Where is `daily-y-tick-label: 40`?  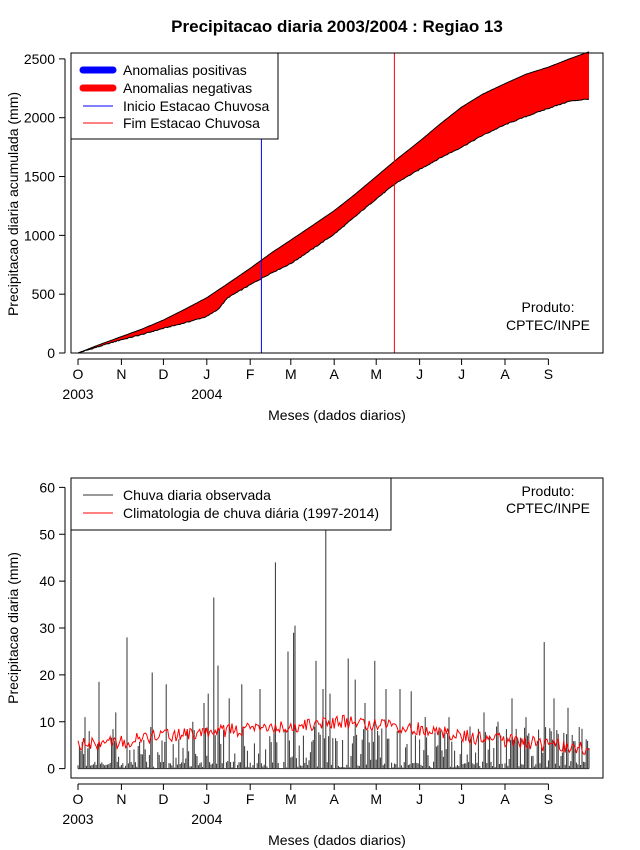
daily-y-tick-label: 40 is located at coordinates (47, 581).